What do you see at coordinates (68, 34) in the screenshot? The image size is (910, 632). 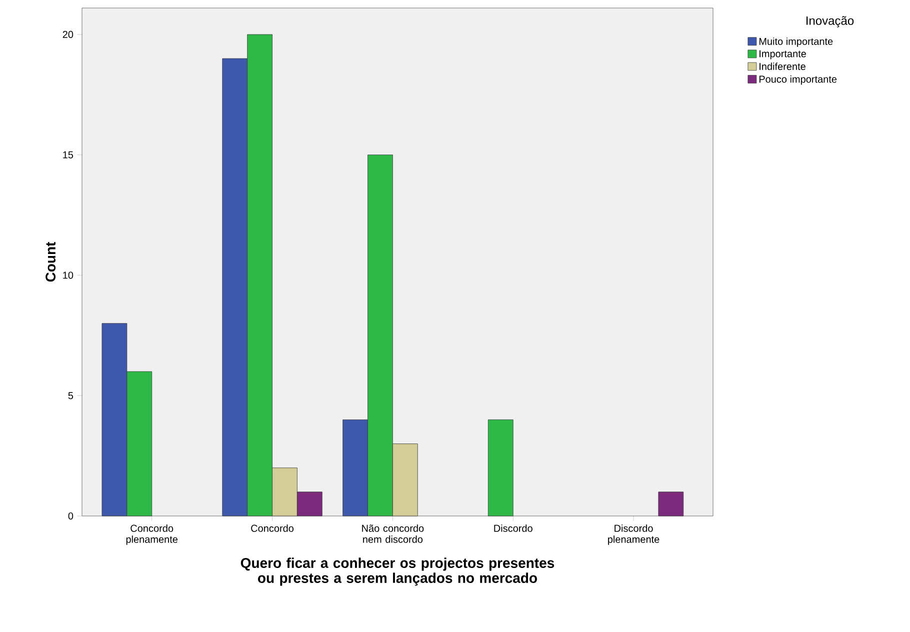 I see `y-tick-label: 20` at bounding box center [68, 34].